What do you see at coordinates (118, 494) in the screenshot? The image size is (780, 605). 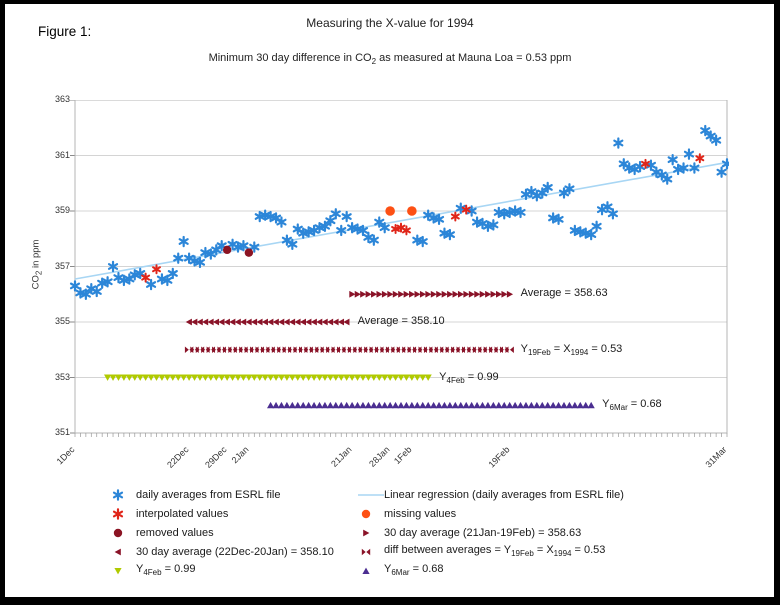 I see `star-icon` at bounding box center [118, 494].